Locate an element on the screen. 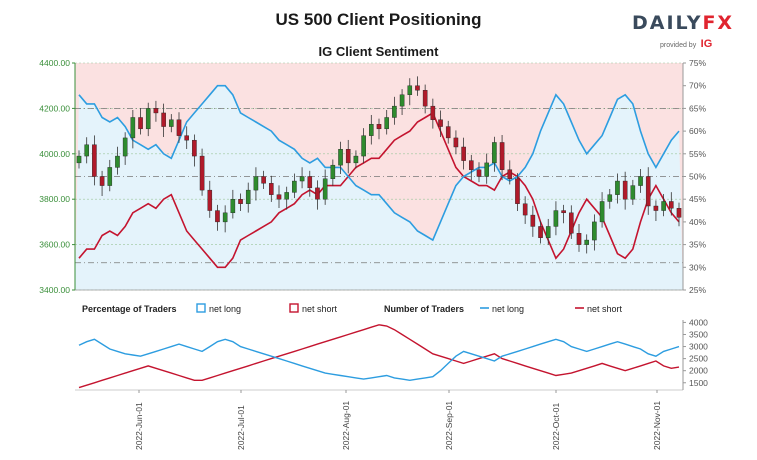  percent-tick-label: 40% is located at coordinates (697, 222).